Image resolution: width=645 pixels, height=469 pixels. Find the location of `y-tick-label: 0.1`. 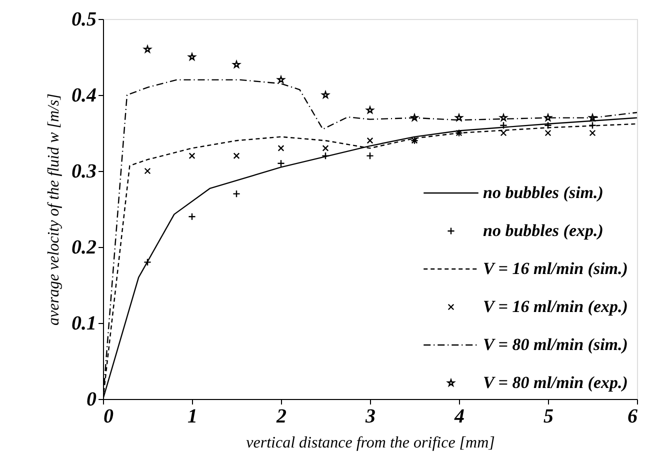

y-tick-label: 0.1 is located at coordinates (84, 323).